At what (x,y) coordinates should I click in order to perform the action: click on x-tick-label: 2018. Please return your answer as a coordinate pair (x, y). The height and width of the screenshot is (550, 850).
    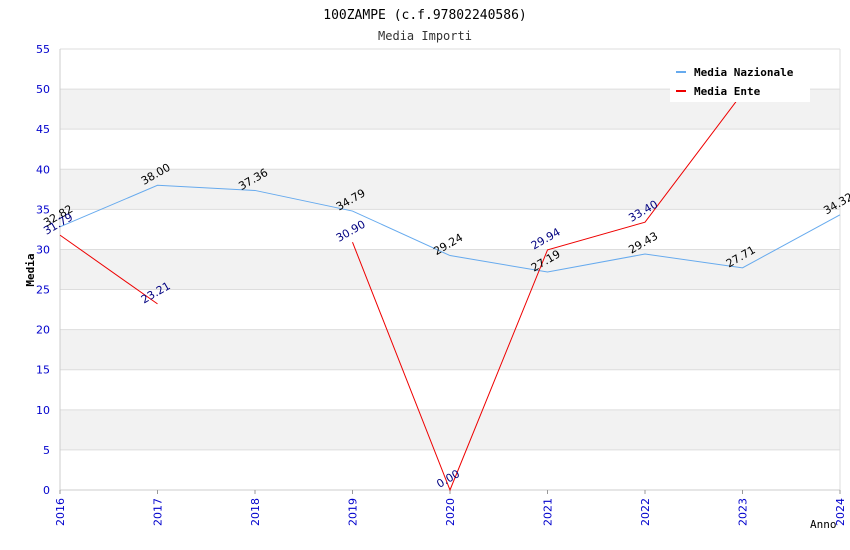
    Looking at the image, I should click on (255, 512).